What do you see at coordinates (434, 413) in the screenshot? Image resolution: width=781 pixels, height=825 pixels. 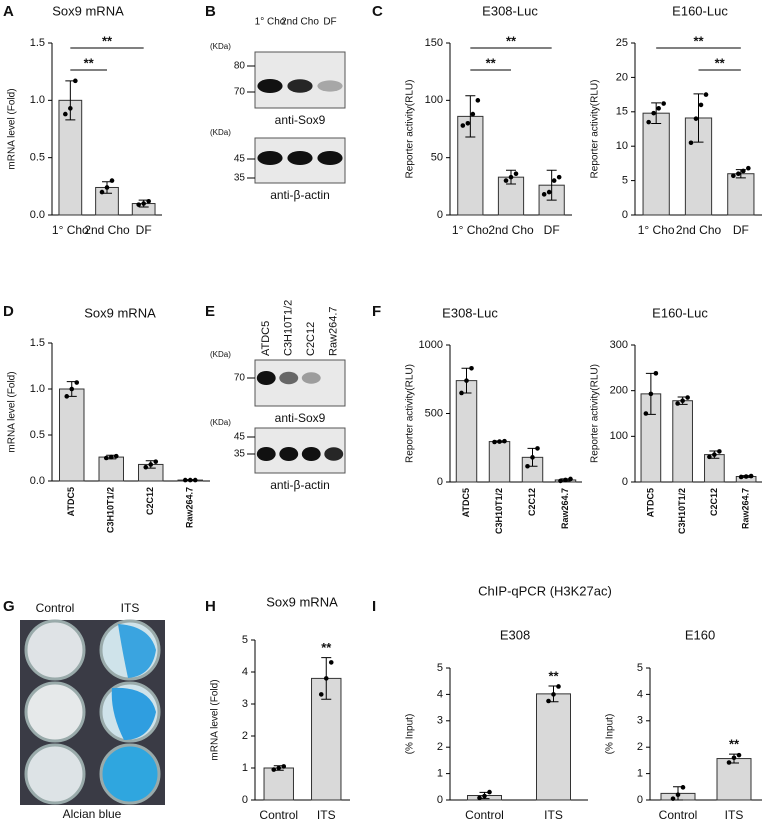 I see `y-tick-label: 500` at bounding box center [434, 413].